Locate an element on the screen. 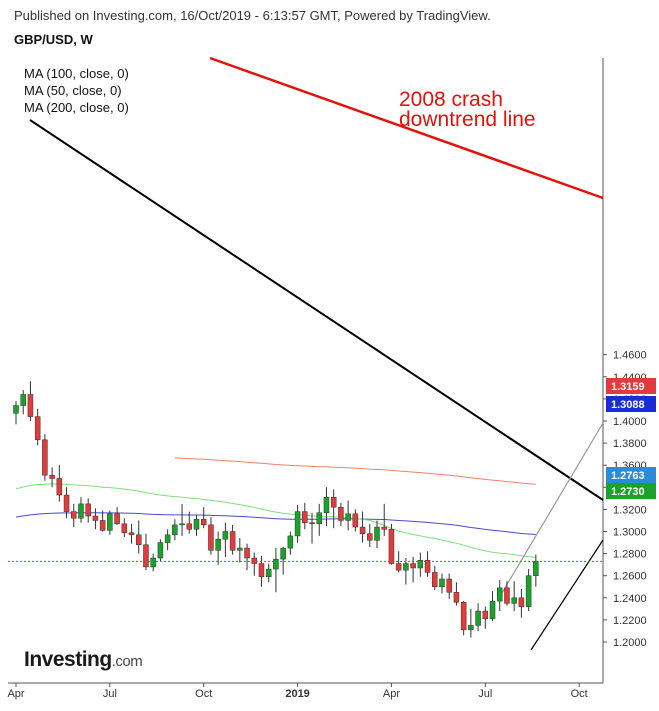  investing-logo: Investing.com is located at coordinates (83, 660).